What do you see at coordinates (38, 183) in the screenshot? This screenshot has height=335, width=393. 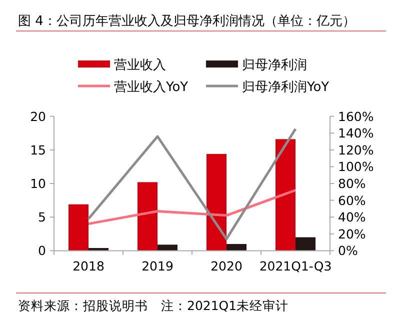 I see `y-tick-label: 10` at bounding box center [38, 183].